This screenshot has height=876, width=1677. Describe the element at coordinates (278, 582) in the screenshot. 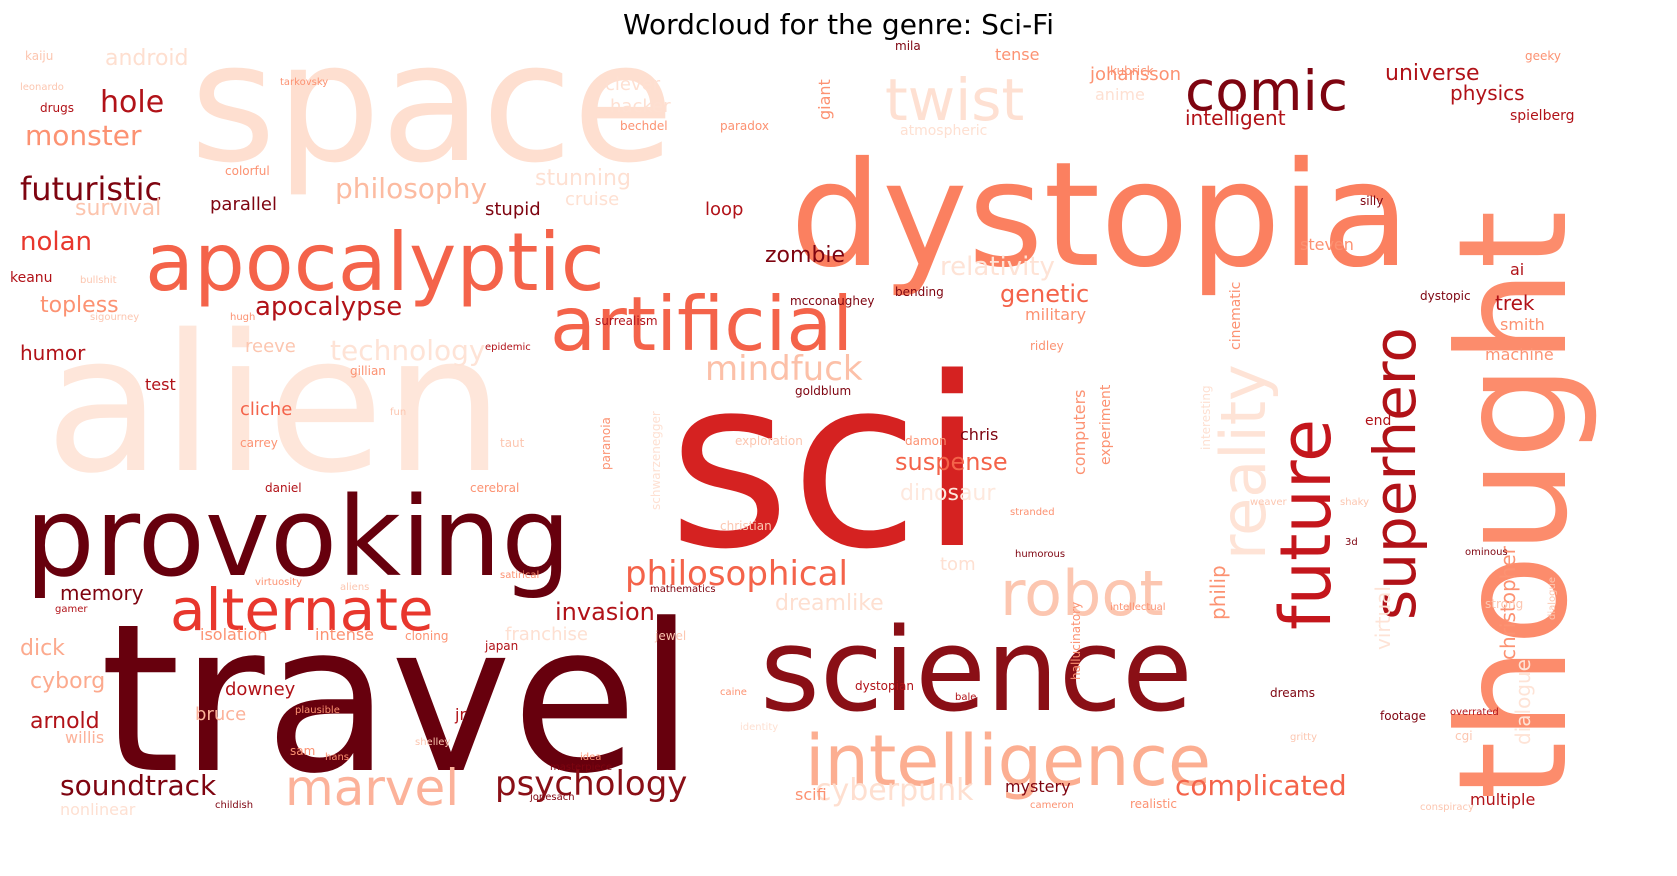

I see `word-virtuosity: virtuosity` at that location.